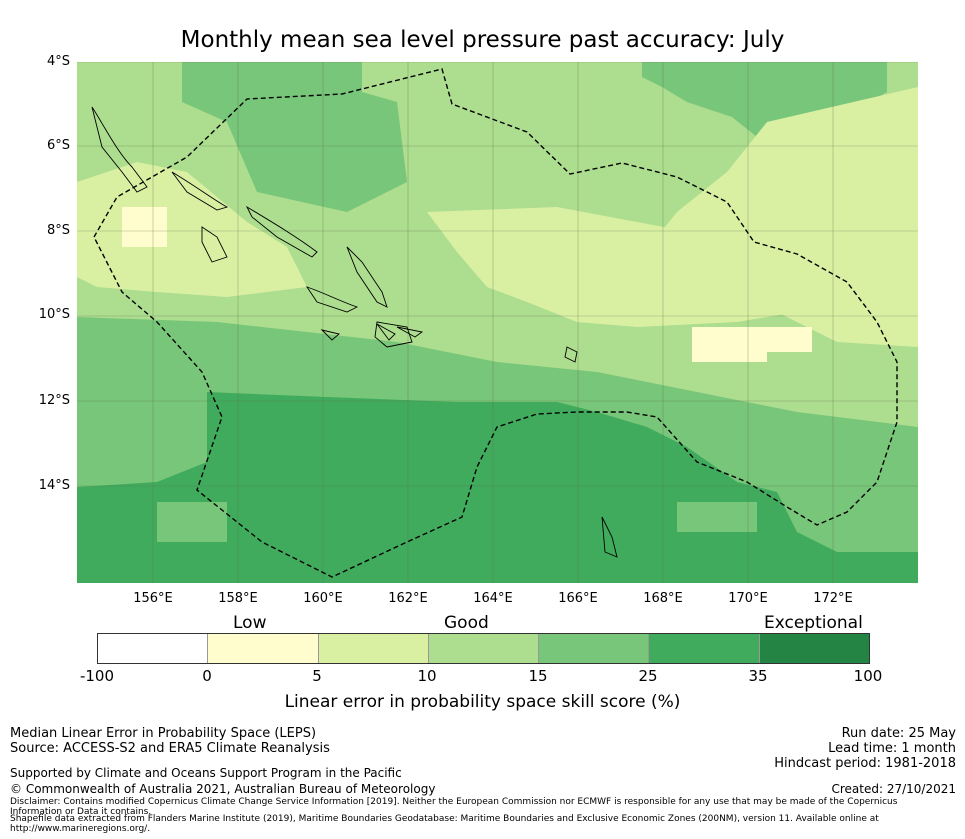  Describe the element at coordinates (758, 676) in the screenshot. I see `colorbar-tick: 35` at that location.